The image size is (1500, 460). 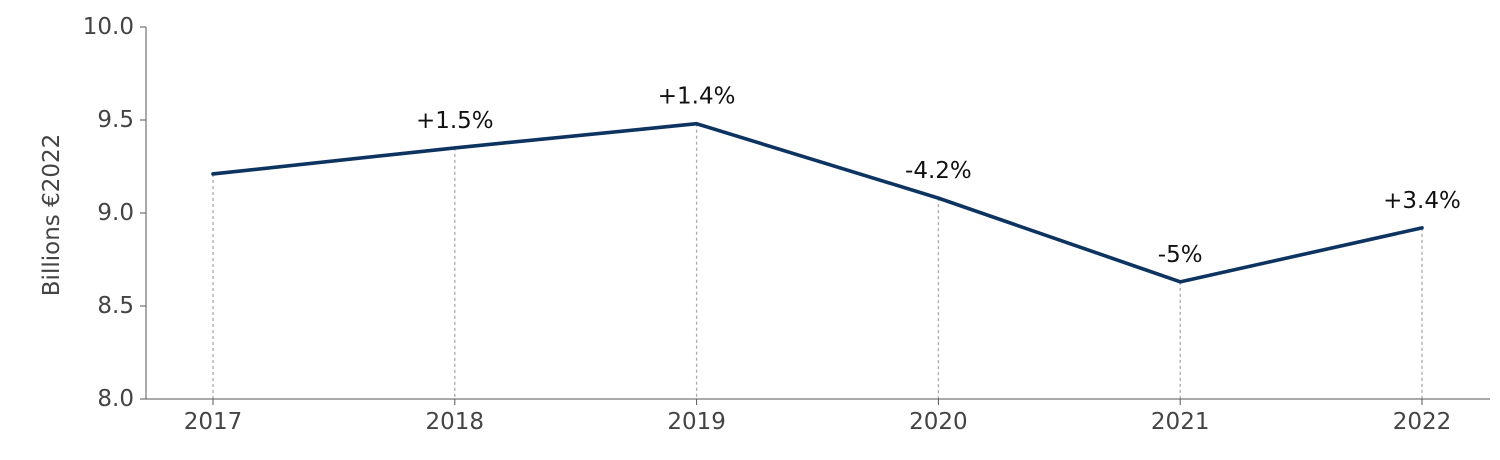 I want to click on y-axis-ticks: 8.0 8.5 9.0 9.5 10.0, so click(x=114, y=213).